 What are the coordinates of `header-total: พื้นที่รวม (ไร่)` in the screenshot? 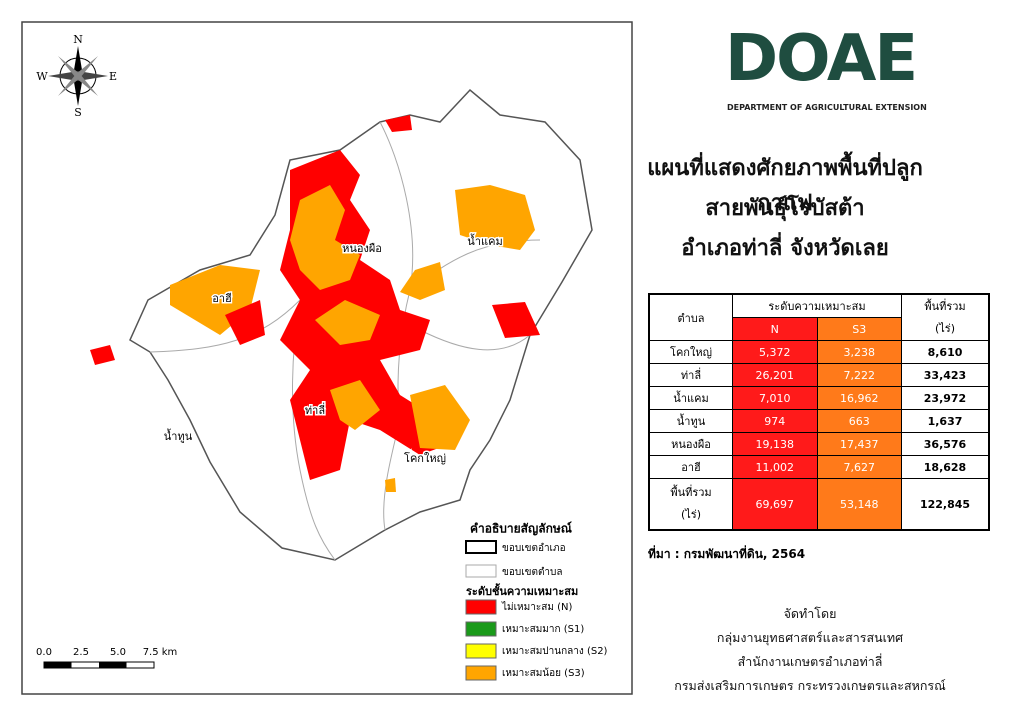 It's located at (945, 317).